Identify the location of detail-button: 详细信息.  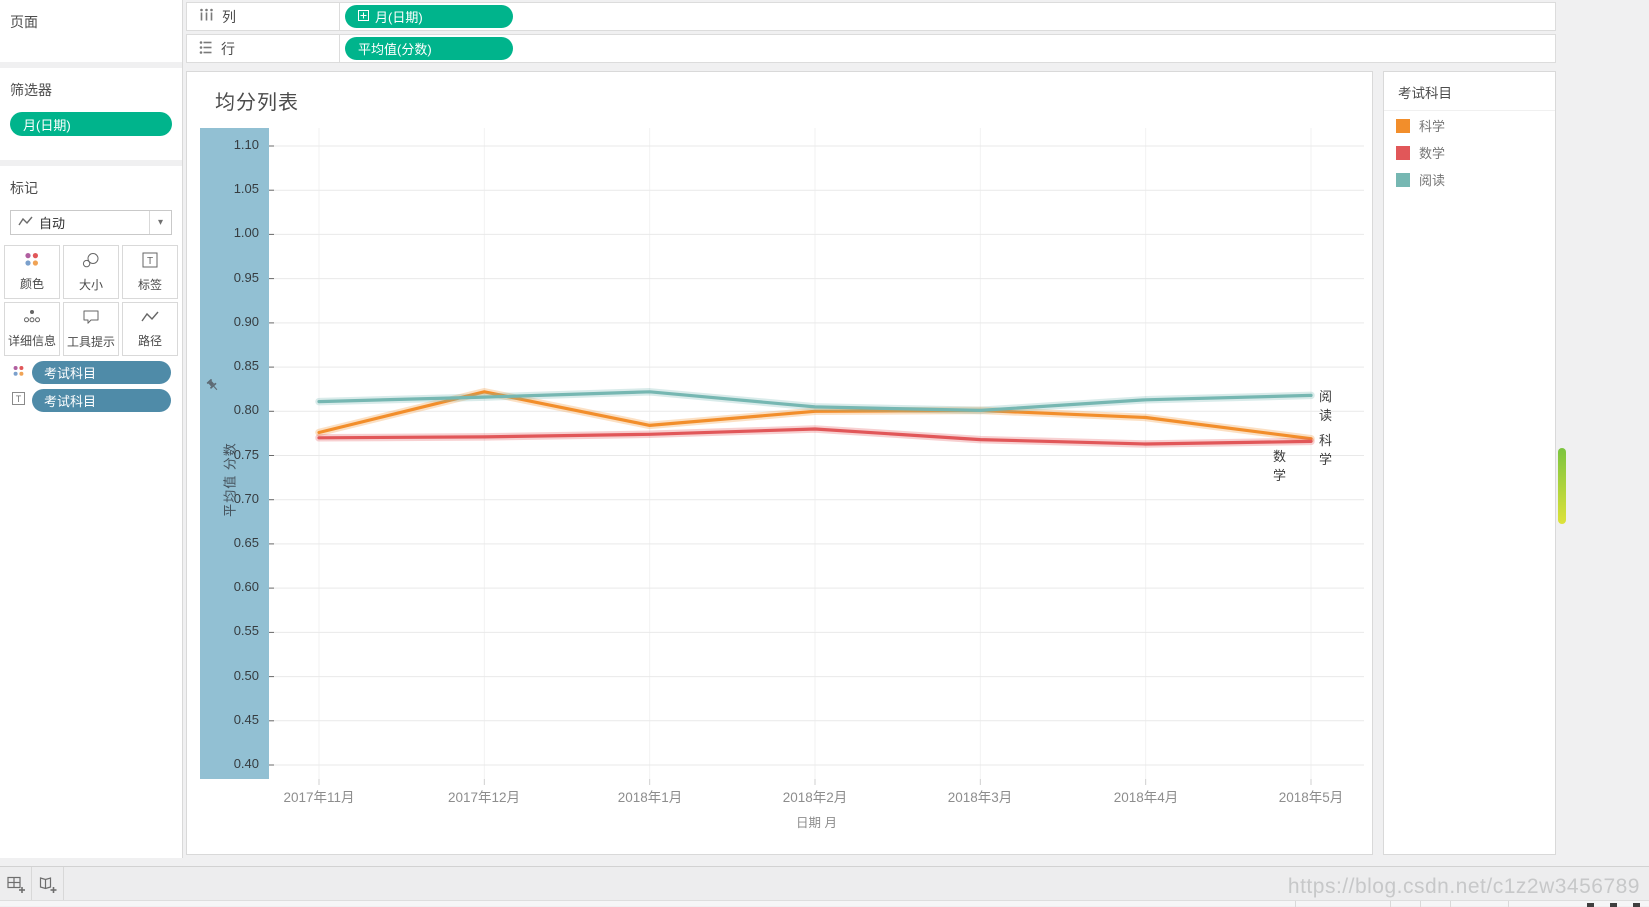
(32, 329).